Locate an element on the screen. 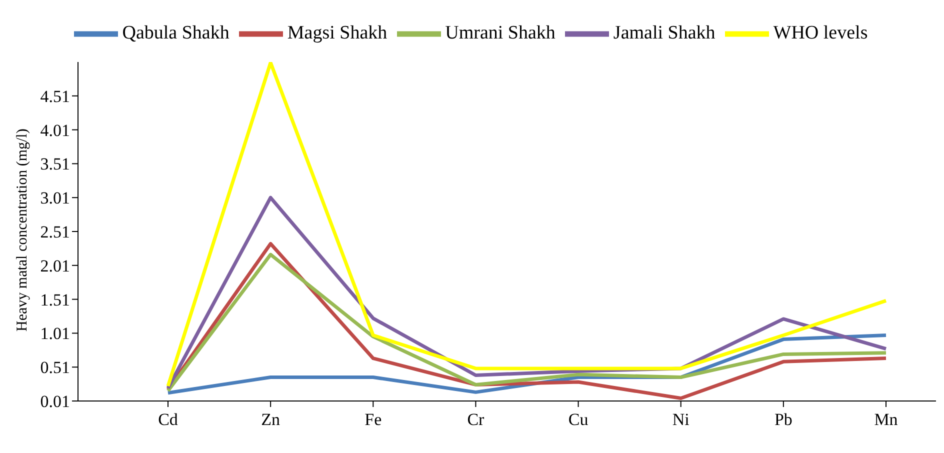 This screenshot has height=453, width=944. y-axis-title: Heavy matal concentration (mg/l) is located at coordinates (22, 230).